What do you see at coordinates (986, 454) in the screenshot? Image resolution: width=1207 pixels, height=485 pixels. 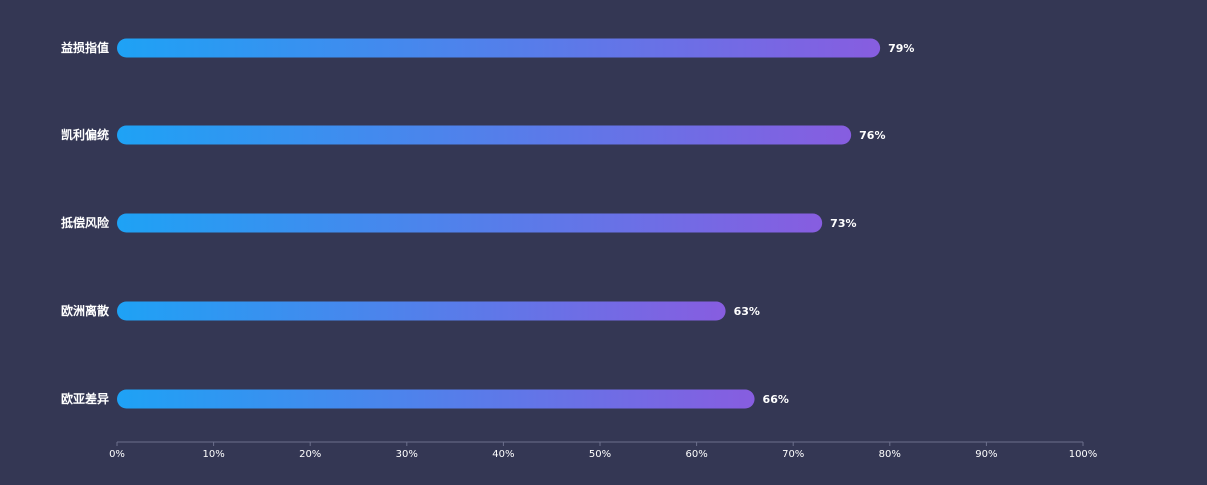 I see `x-tick-label: 90%` at bounding box center [986, 454].